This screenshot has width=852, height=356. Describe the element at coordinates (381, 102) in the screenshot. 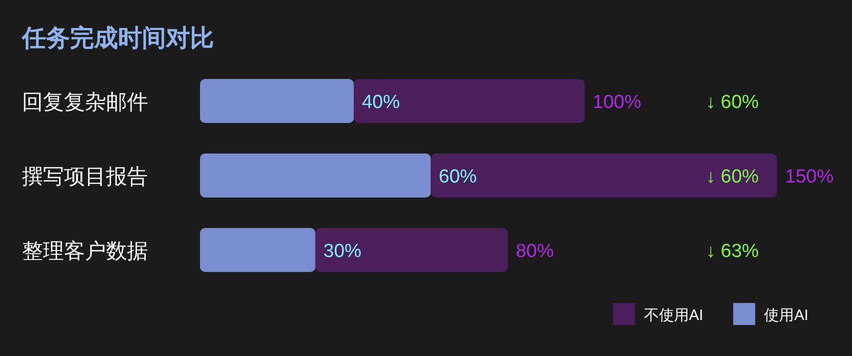

I see `data-label: 40%` at that location.